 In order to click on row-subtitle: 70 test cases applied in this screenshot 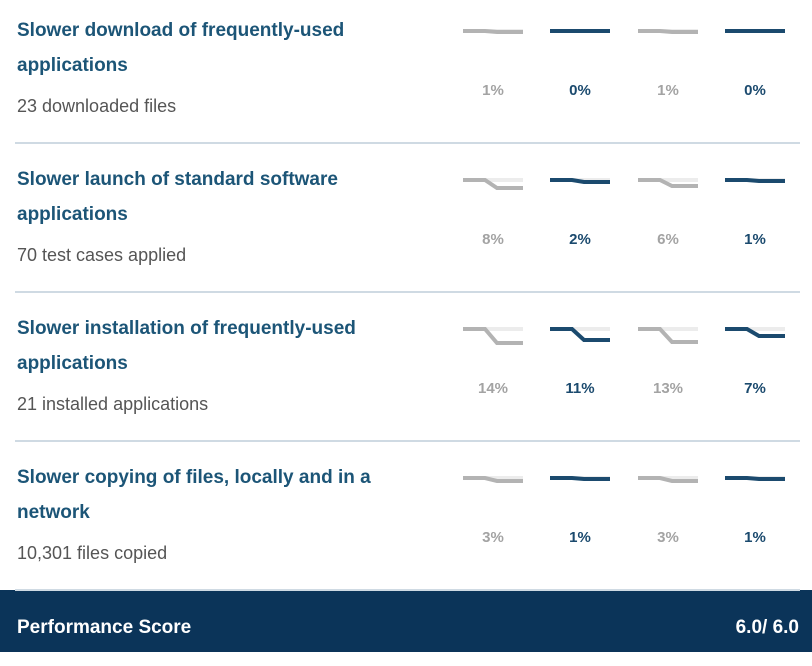, I will do `click(102, 255)`.